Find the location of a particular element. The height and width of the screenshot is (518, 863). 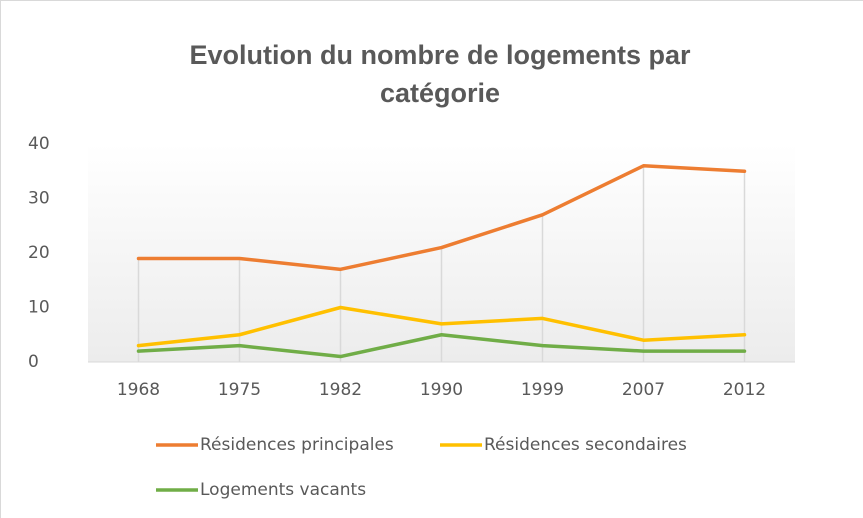

x-tick-label: 1999 is located at coordinates (542, 390).